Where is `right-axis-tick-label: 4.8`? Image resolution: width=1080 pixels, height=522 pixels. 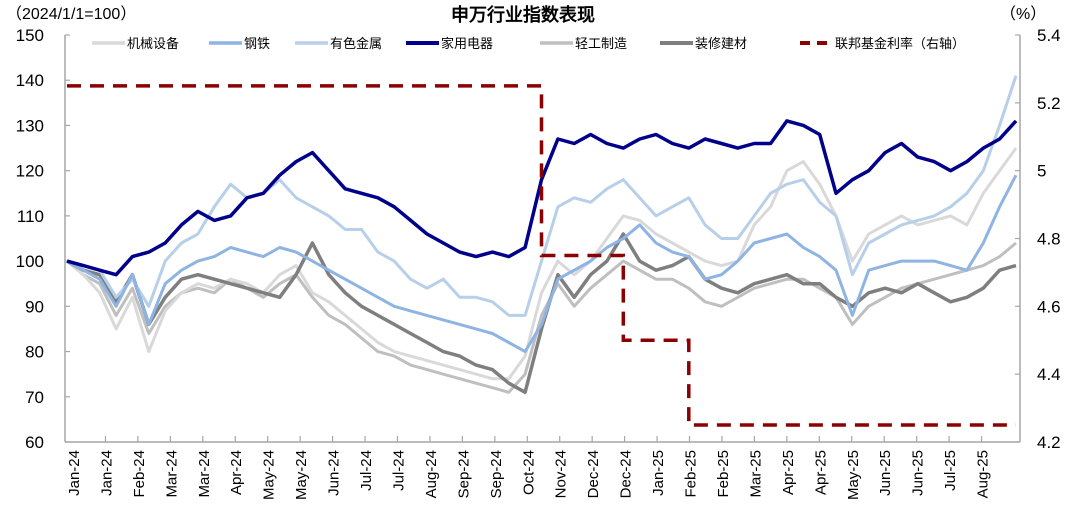
right-axis-tick-label: 4.8 is located at coordinates (1049, 239).